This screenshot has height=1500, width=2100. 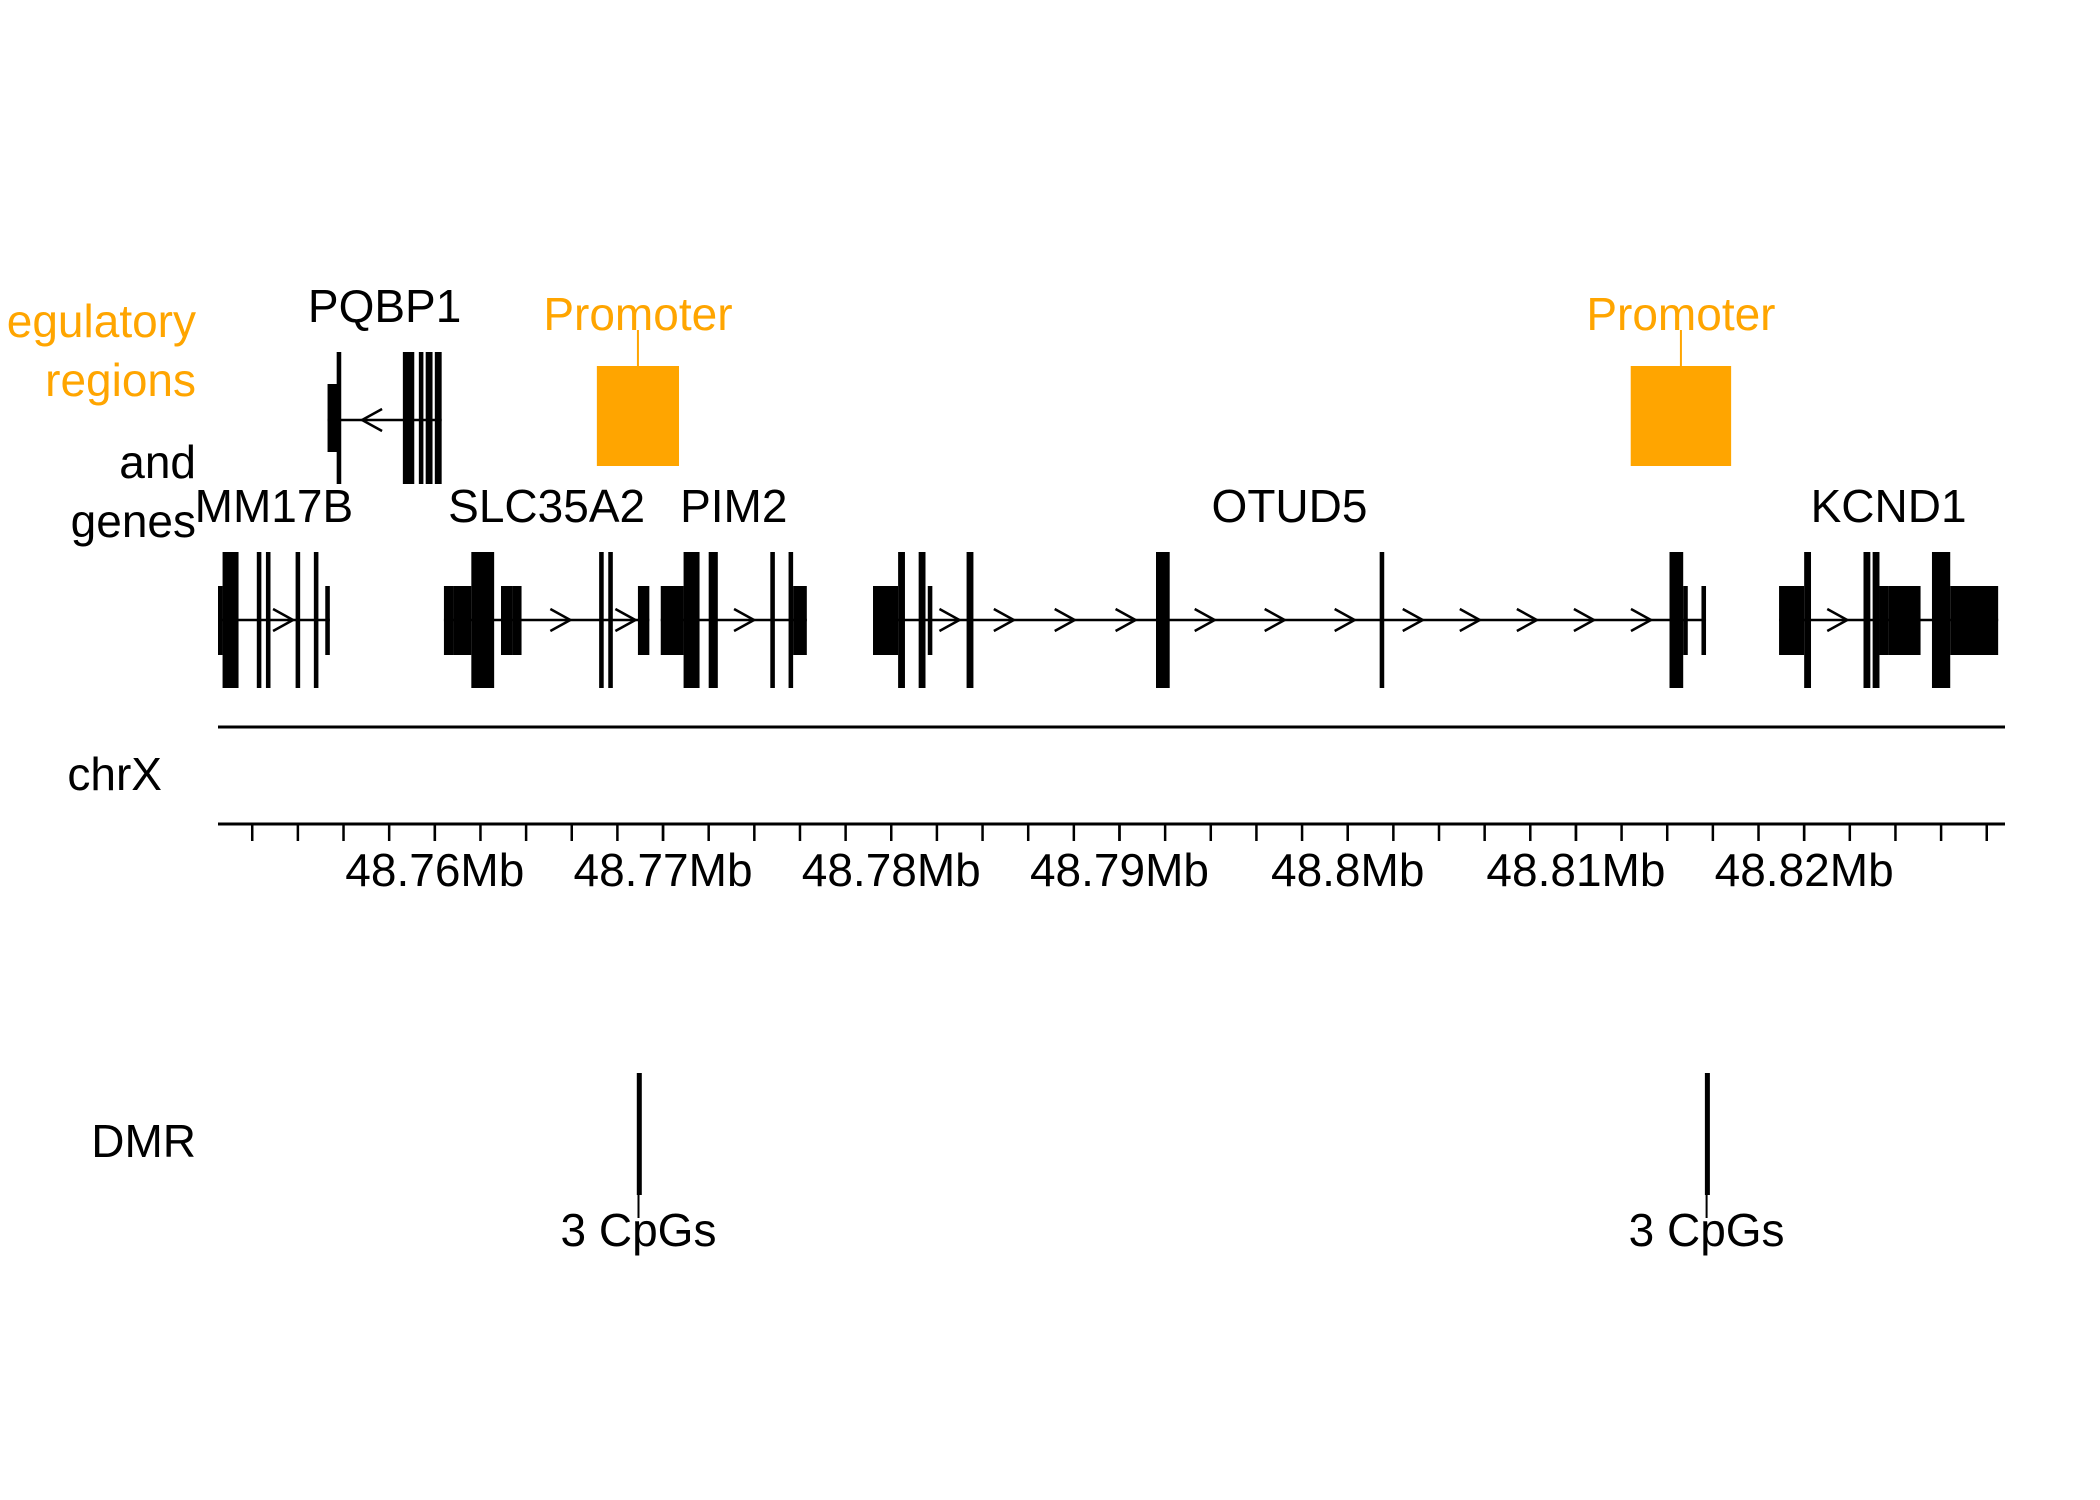 I want to click on axis-tick-label: 48.78Mb, so click(x=891, y=870).